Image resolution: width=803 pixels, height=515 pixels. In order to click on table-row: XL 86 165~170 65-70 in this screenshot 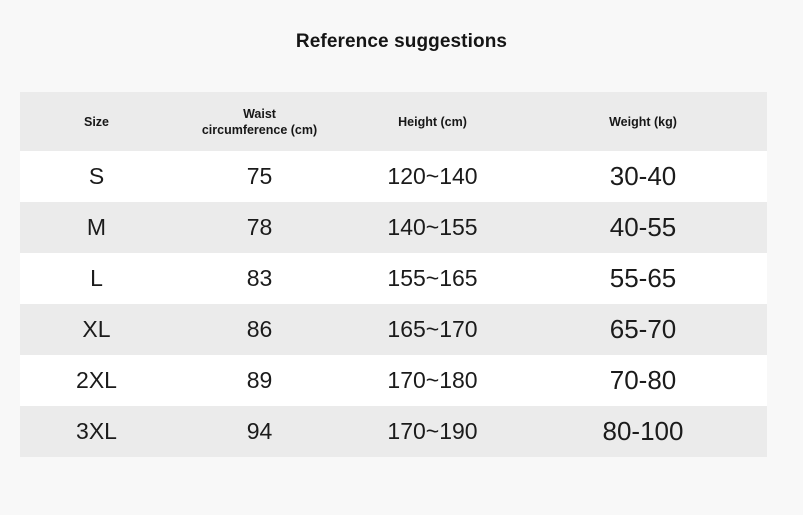, I will do `click(393, 329)`.